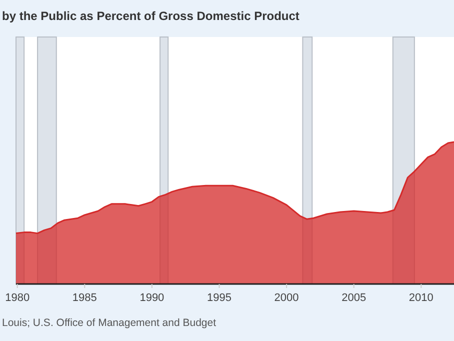 This screenshot has height=341, width=454. What do you see at coordinates (421, 298) in the screenshot?
I see `x-tick-label: 2010` at bounding box center [421, 298].